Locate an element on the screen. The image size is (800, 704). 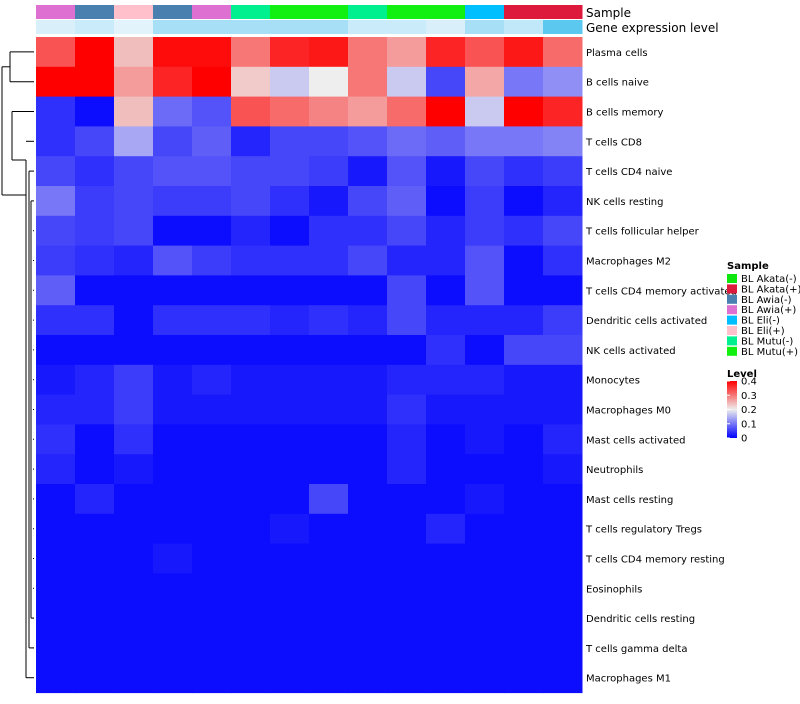
row-label-t-cells-cd4-memory-activated: T cells CD4 memory activated is located at coordinates (661, 291).